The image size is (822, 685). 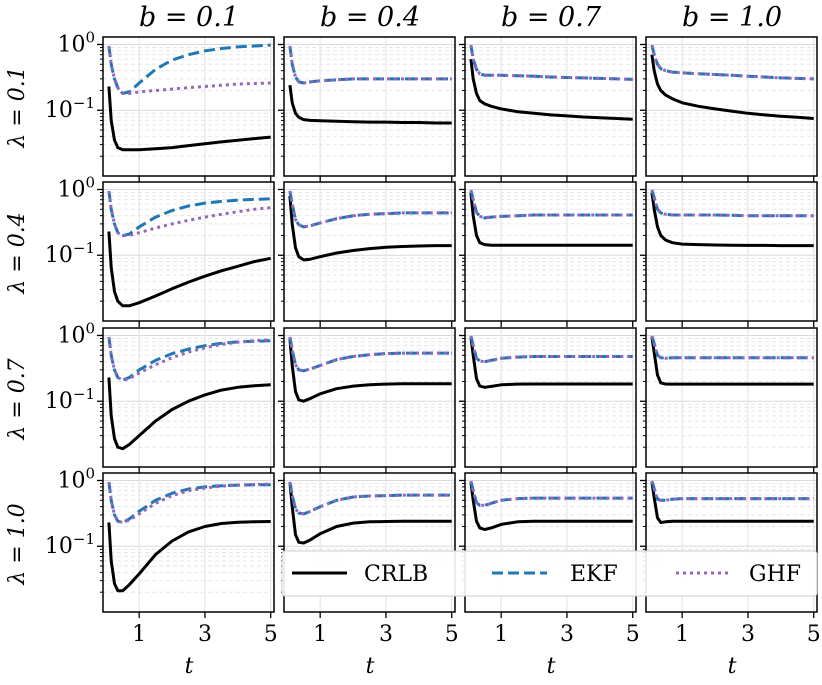 I want to click on column-title-b-0.1: b = 0.1, so click(x=189, y=17).